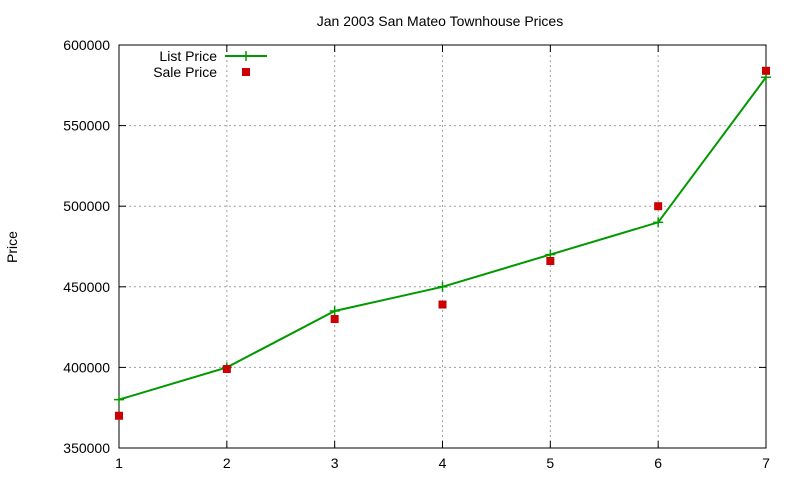 This screenshot has width=800, height=480. I want to click on x-tick-label: 4, so click(443, 463).